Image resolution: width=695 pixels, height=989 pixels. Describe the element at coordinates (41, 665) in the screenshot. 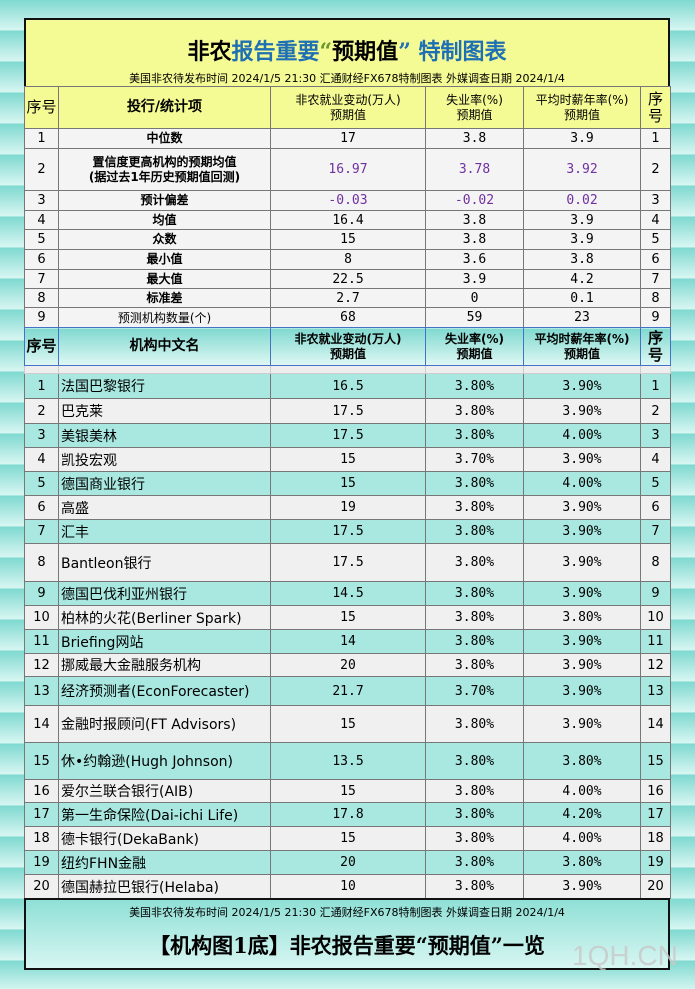

I see `cell-index: 12` at that location.